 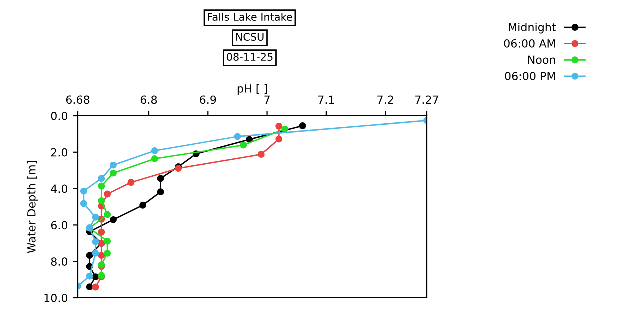 I want to click on y-tick-label: 6.0, so click(x=59, y=225).